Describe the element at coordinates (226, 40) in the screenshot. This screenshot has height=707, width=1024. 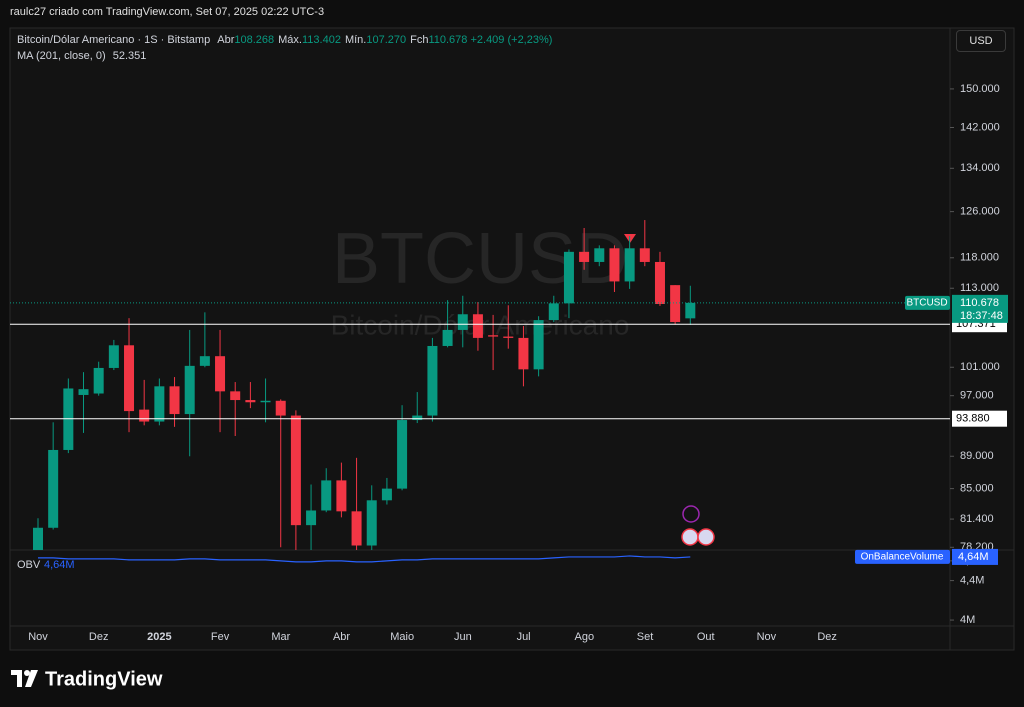
I see `ohlc-label: Abr` at that location.